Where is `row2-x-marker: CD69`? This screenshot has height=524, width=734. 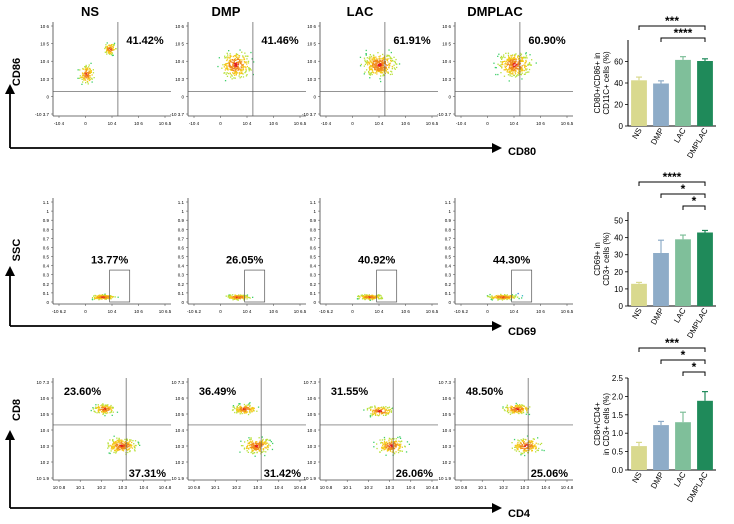 row2-x-marker: CD69 is located at coordinates (522, 332).